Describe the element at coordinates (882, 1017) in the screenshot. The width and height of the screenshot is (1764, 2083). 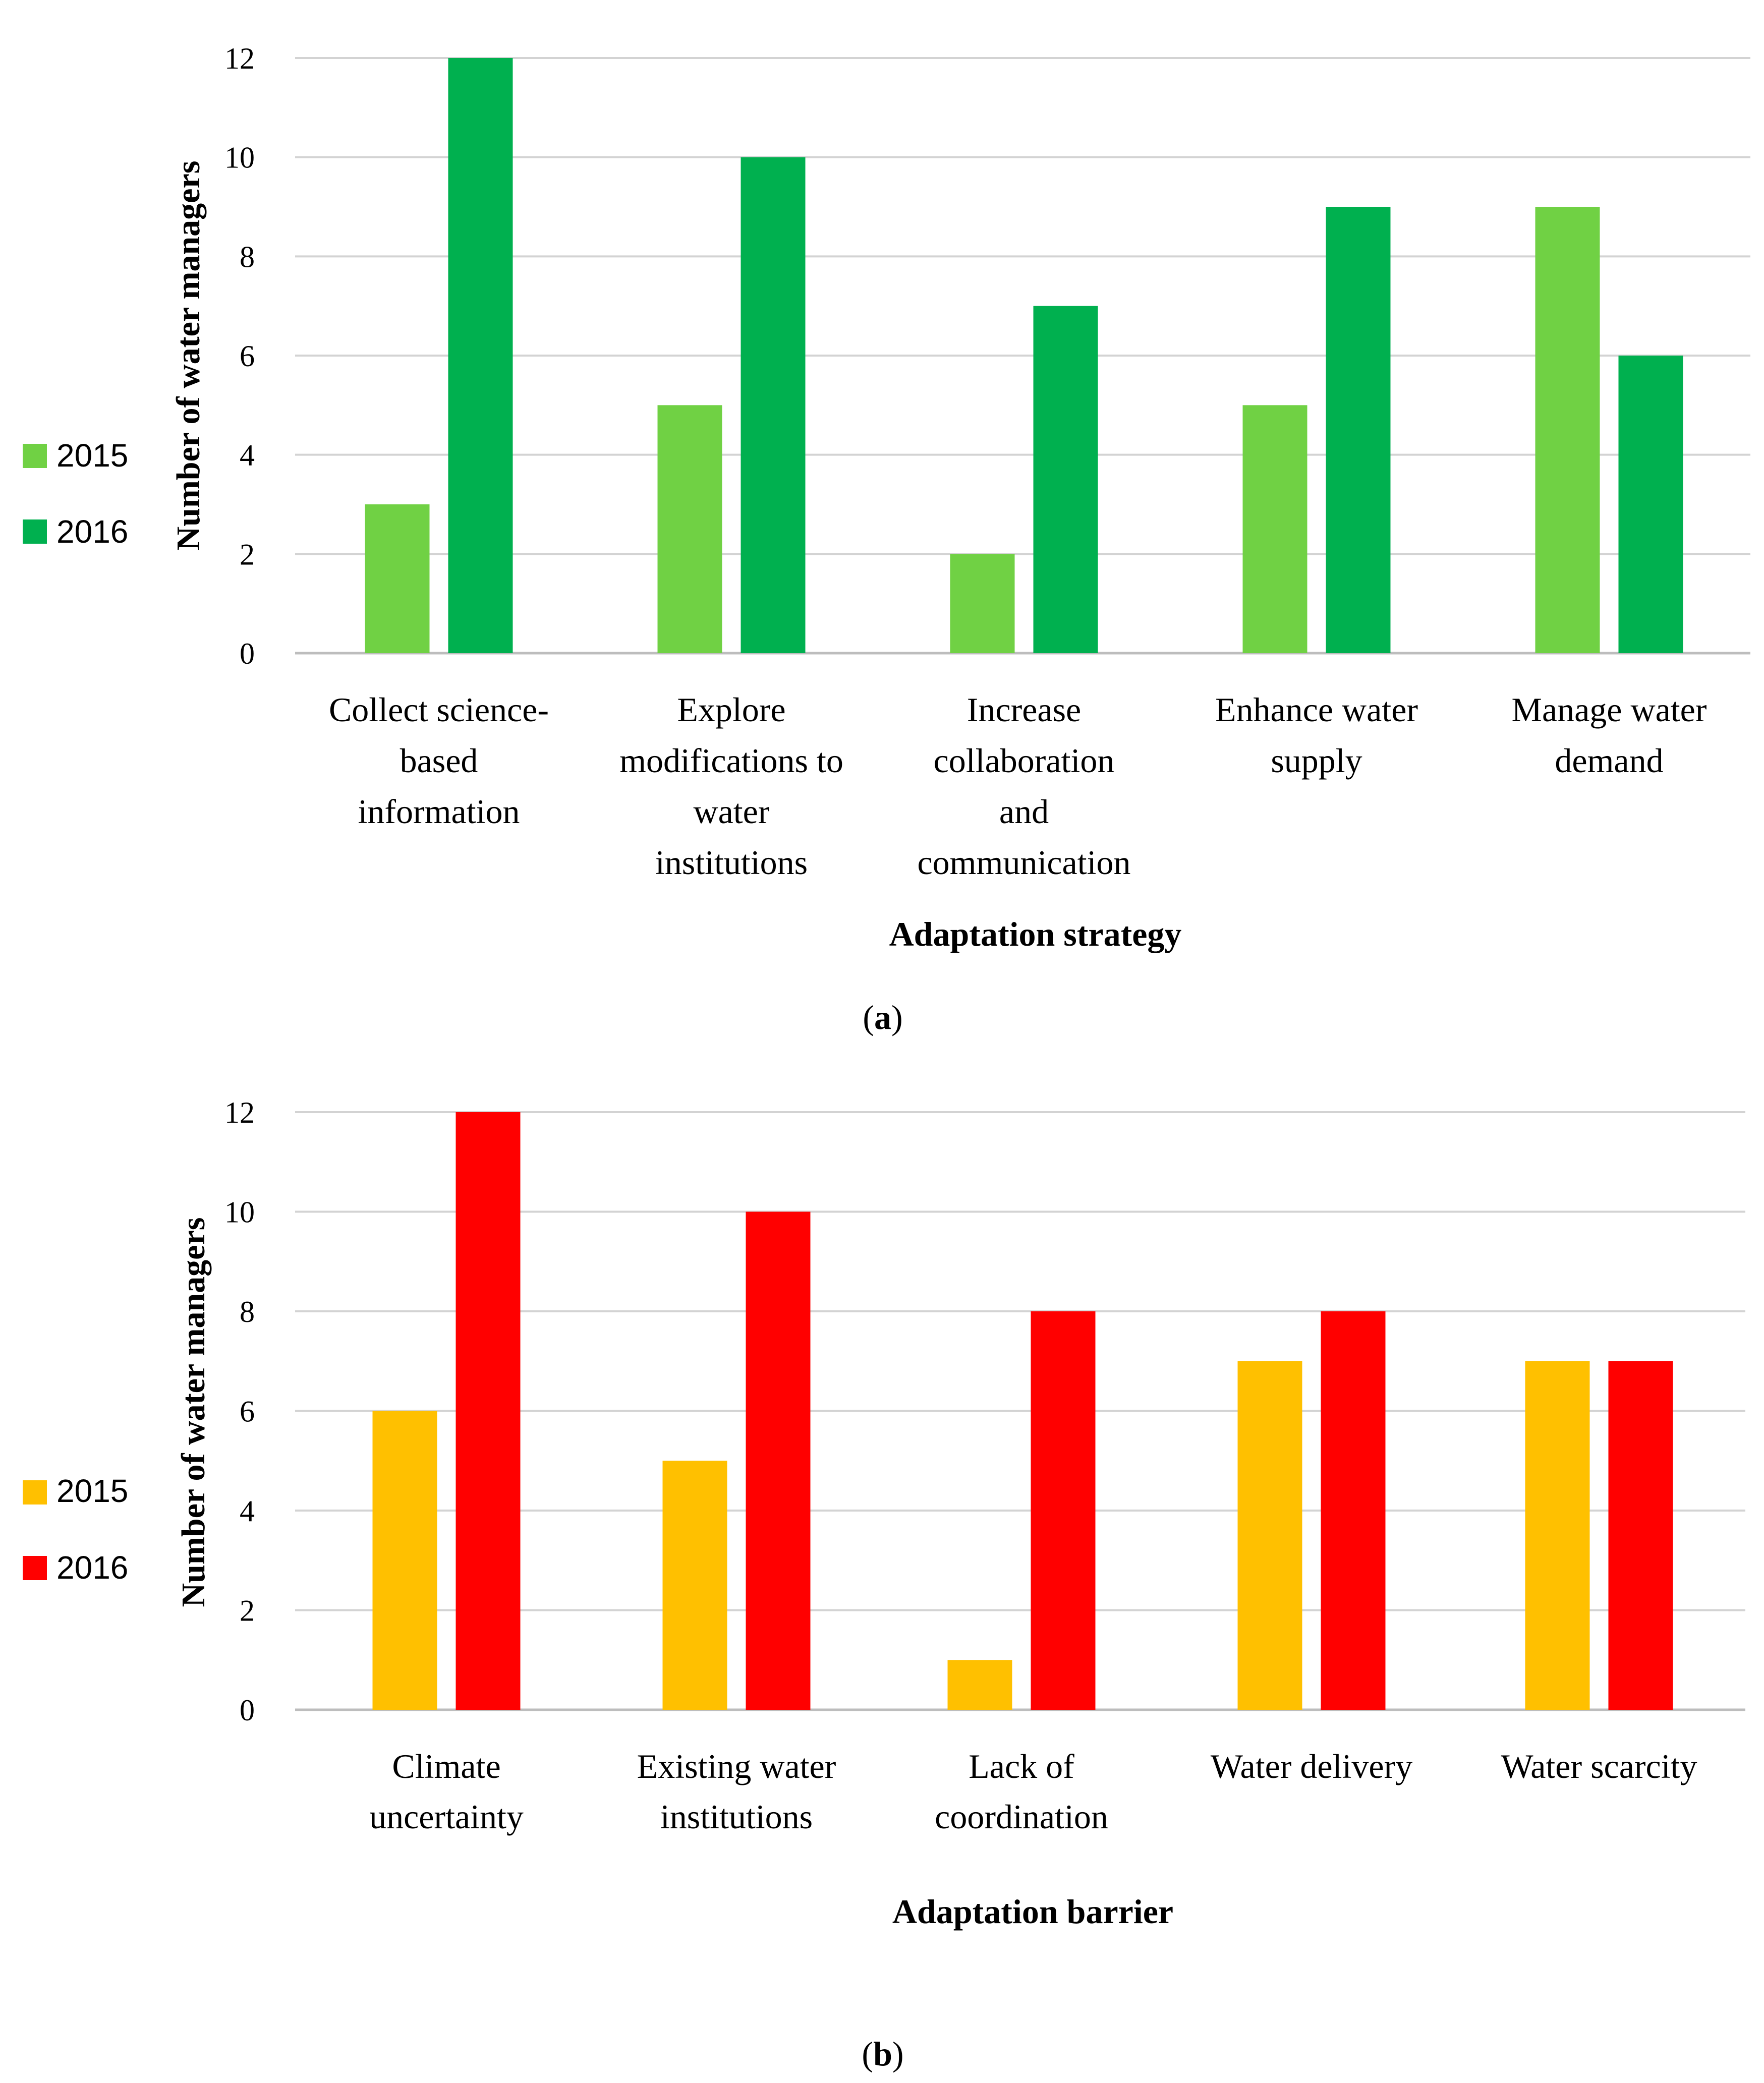
I see `panel-label: (a)` at that location.